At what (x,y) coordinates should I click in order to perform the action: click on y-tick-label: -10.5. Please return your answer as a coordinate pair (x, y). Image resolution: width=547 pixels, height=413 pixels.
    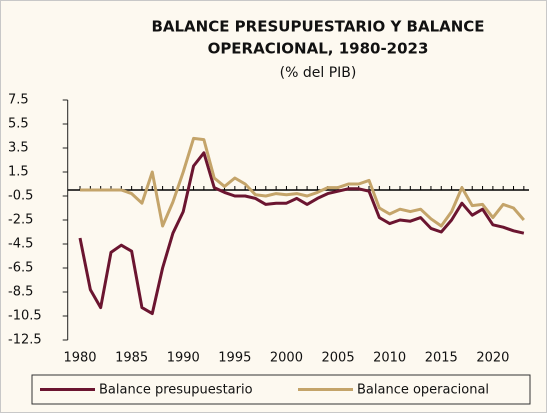
    Looking at the image, I should click on (25, 316).